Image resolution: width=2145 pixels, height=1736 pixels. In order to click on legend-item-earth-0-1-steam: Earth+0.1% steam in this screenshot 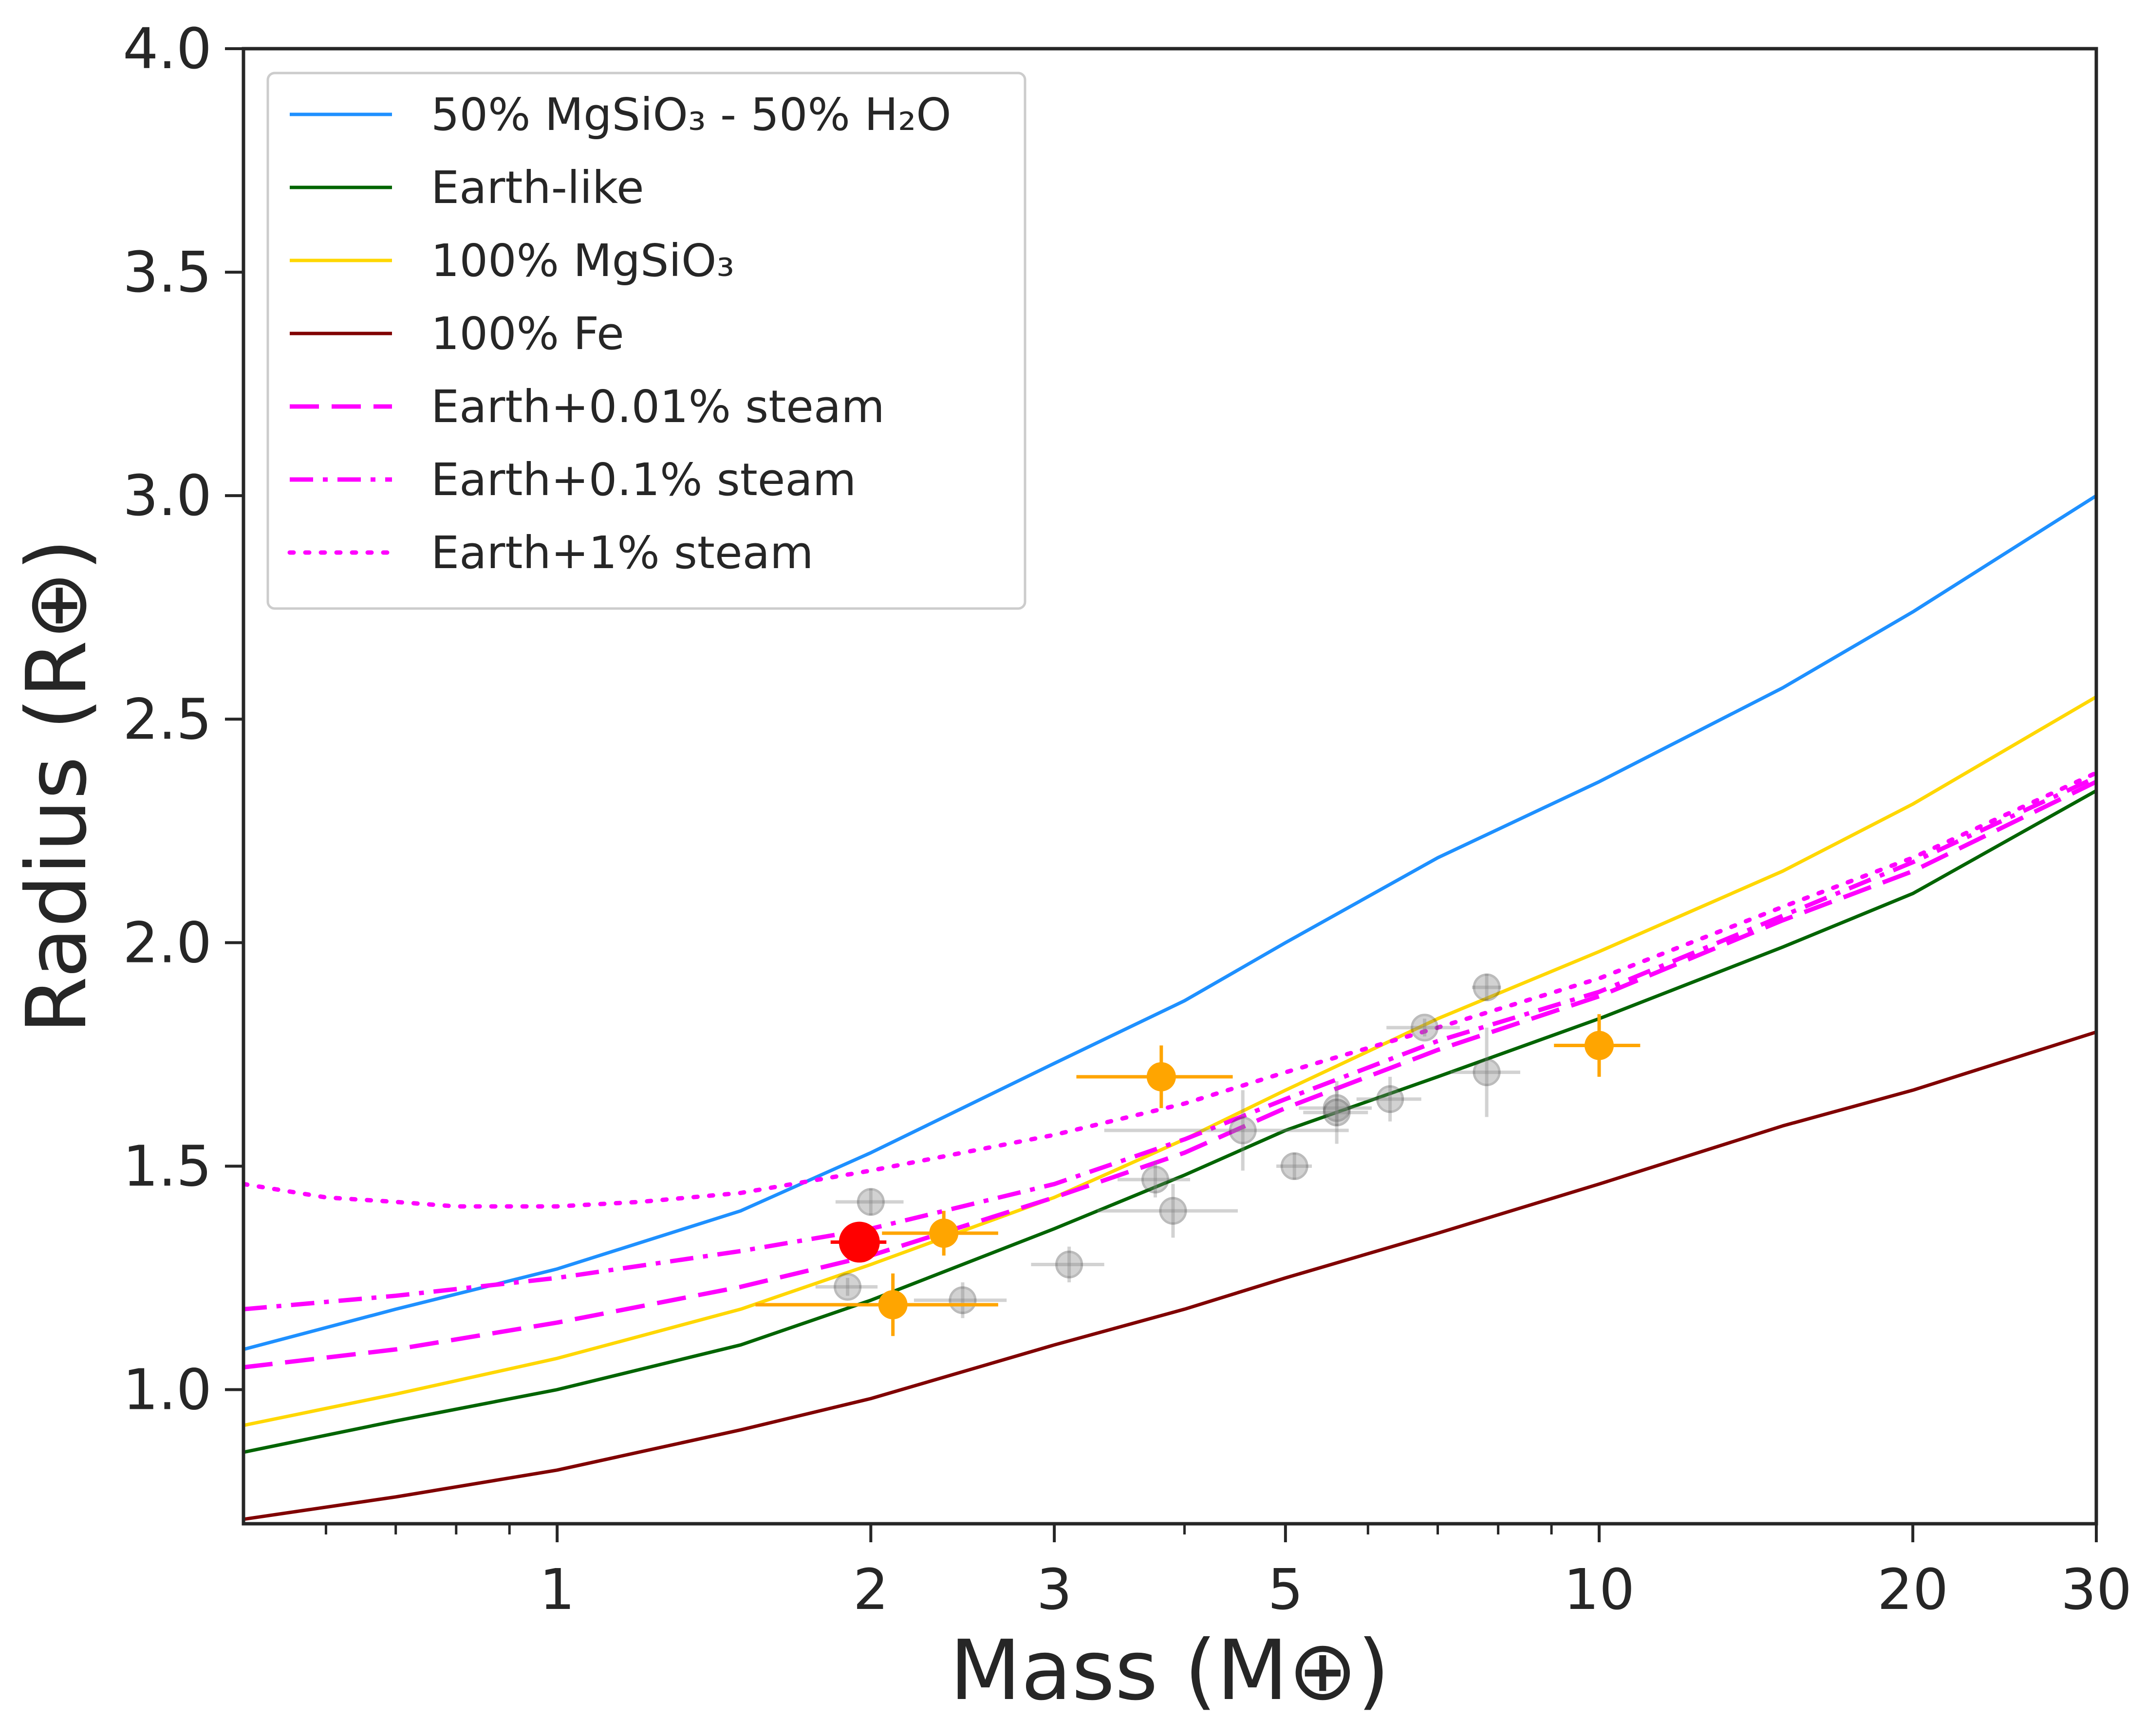, I will do `click(573, 480)`.